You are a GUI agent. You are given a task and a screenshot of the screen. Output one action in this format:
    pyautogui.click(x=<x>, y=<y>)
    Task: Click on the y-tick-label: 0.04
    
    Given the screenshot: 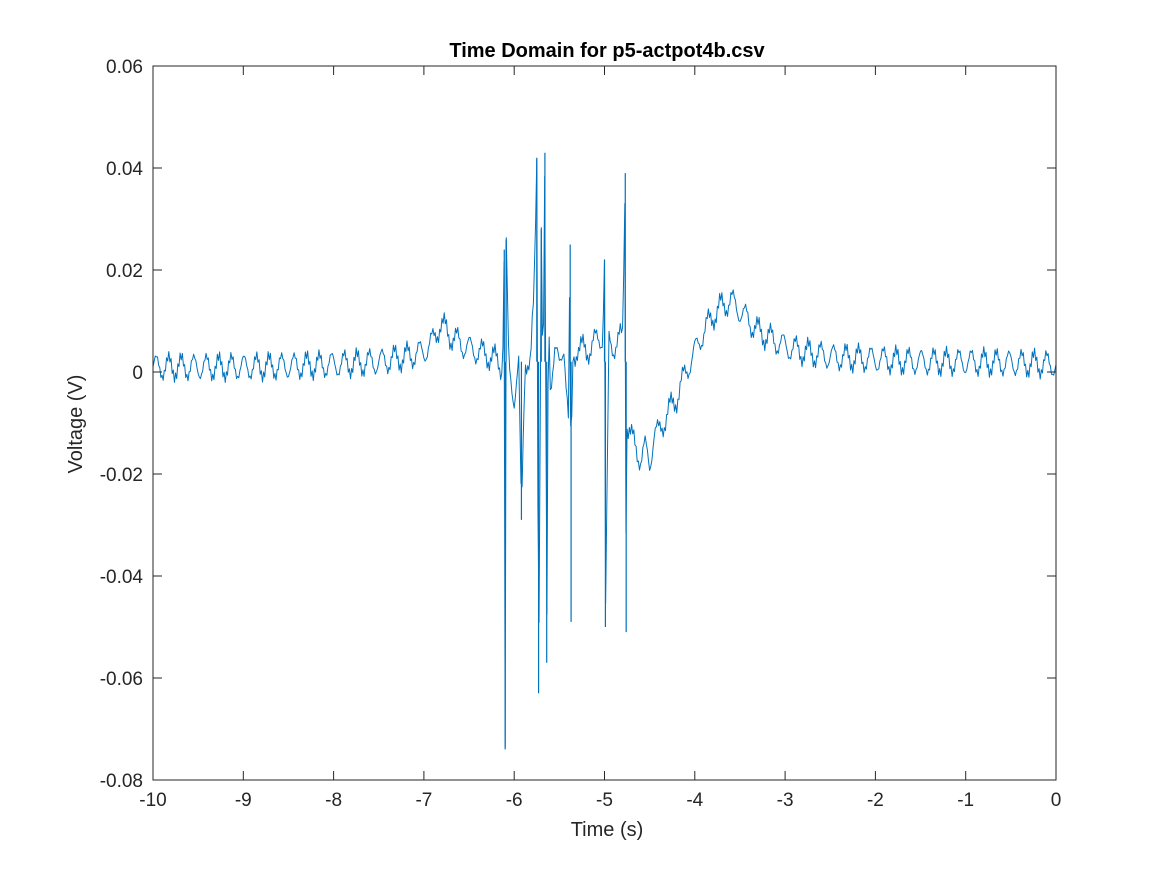 What is the action you would take?
    pyautogui.click(x=124, y=169)
    